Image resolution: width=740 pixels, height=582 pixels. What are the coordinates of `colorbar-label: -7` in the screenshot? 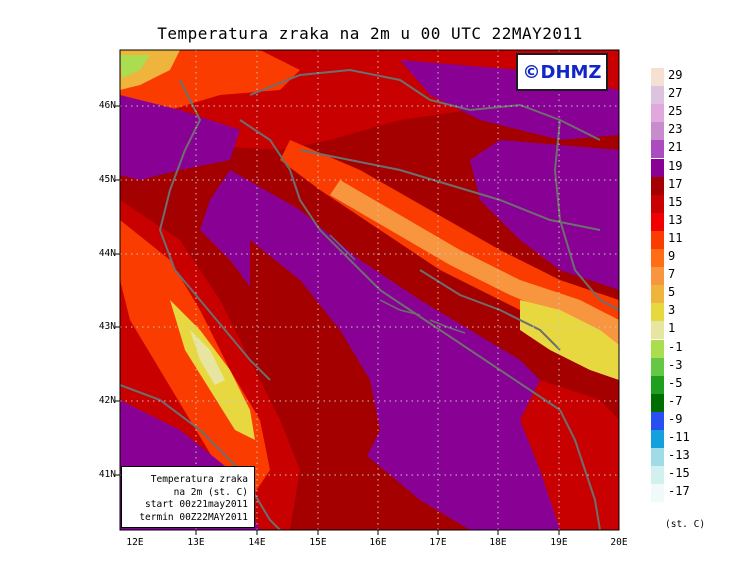 It's located at (675, 400).